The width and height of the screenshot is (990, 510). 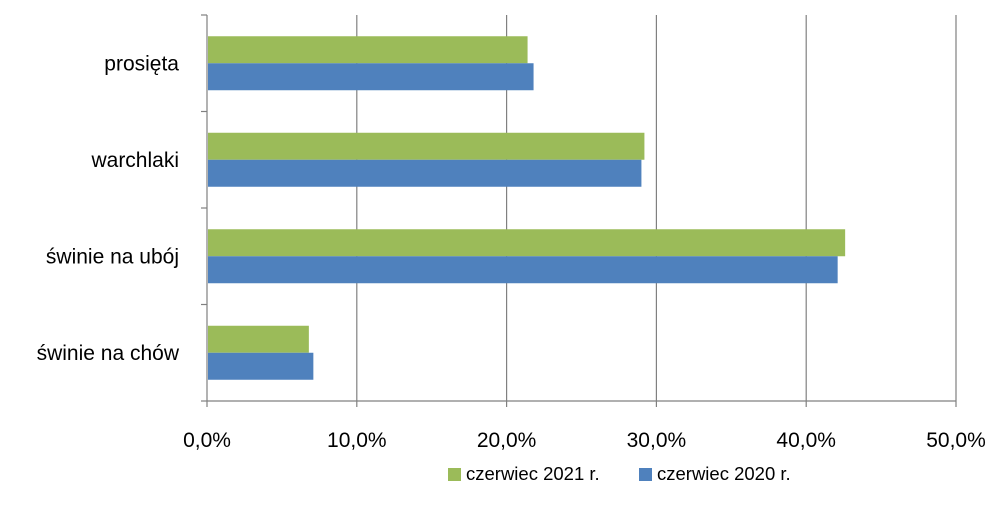 What do you see at coordinates (584, 440) in the screenshot?
I see `x-tick-labels: 0,0% 10,0% 20,0% 30,0% 40,0% 50,0%` at bounding box center [584, 440].